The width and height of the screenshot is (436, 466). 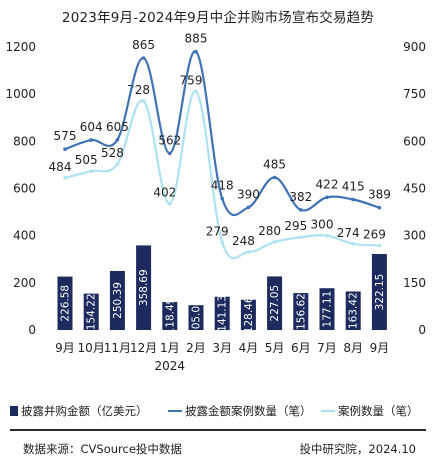 I want to click on bar-value-label: 154.22, so click(x=92, y=311).